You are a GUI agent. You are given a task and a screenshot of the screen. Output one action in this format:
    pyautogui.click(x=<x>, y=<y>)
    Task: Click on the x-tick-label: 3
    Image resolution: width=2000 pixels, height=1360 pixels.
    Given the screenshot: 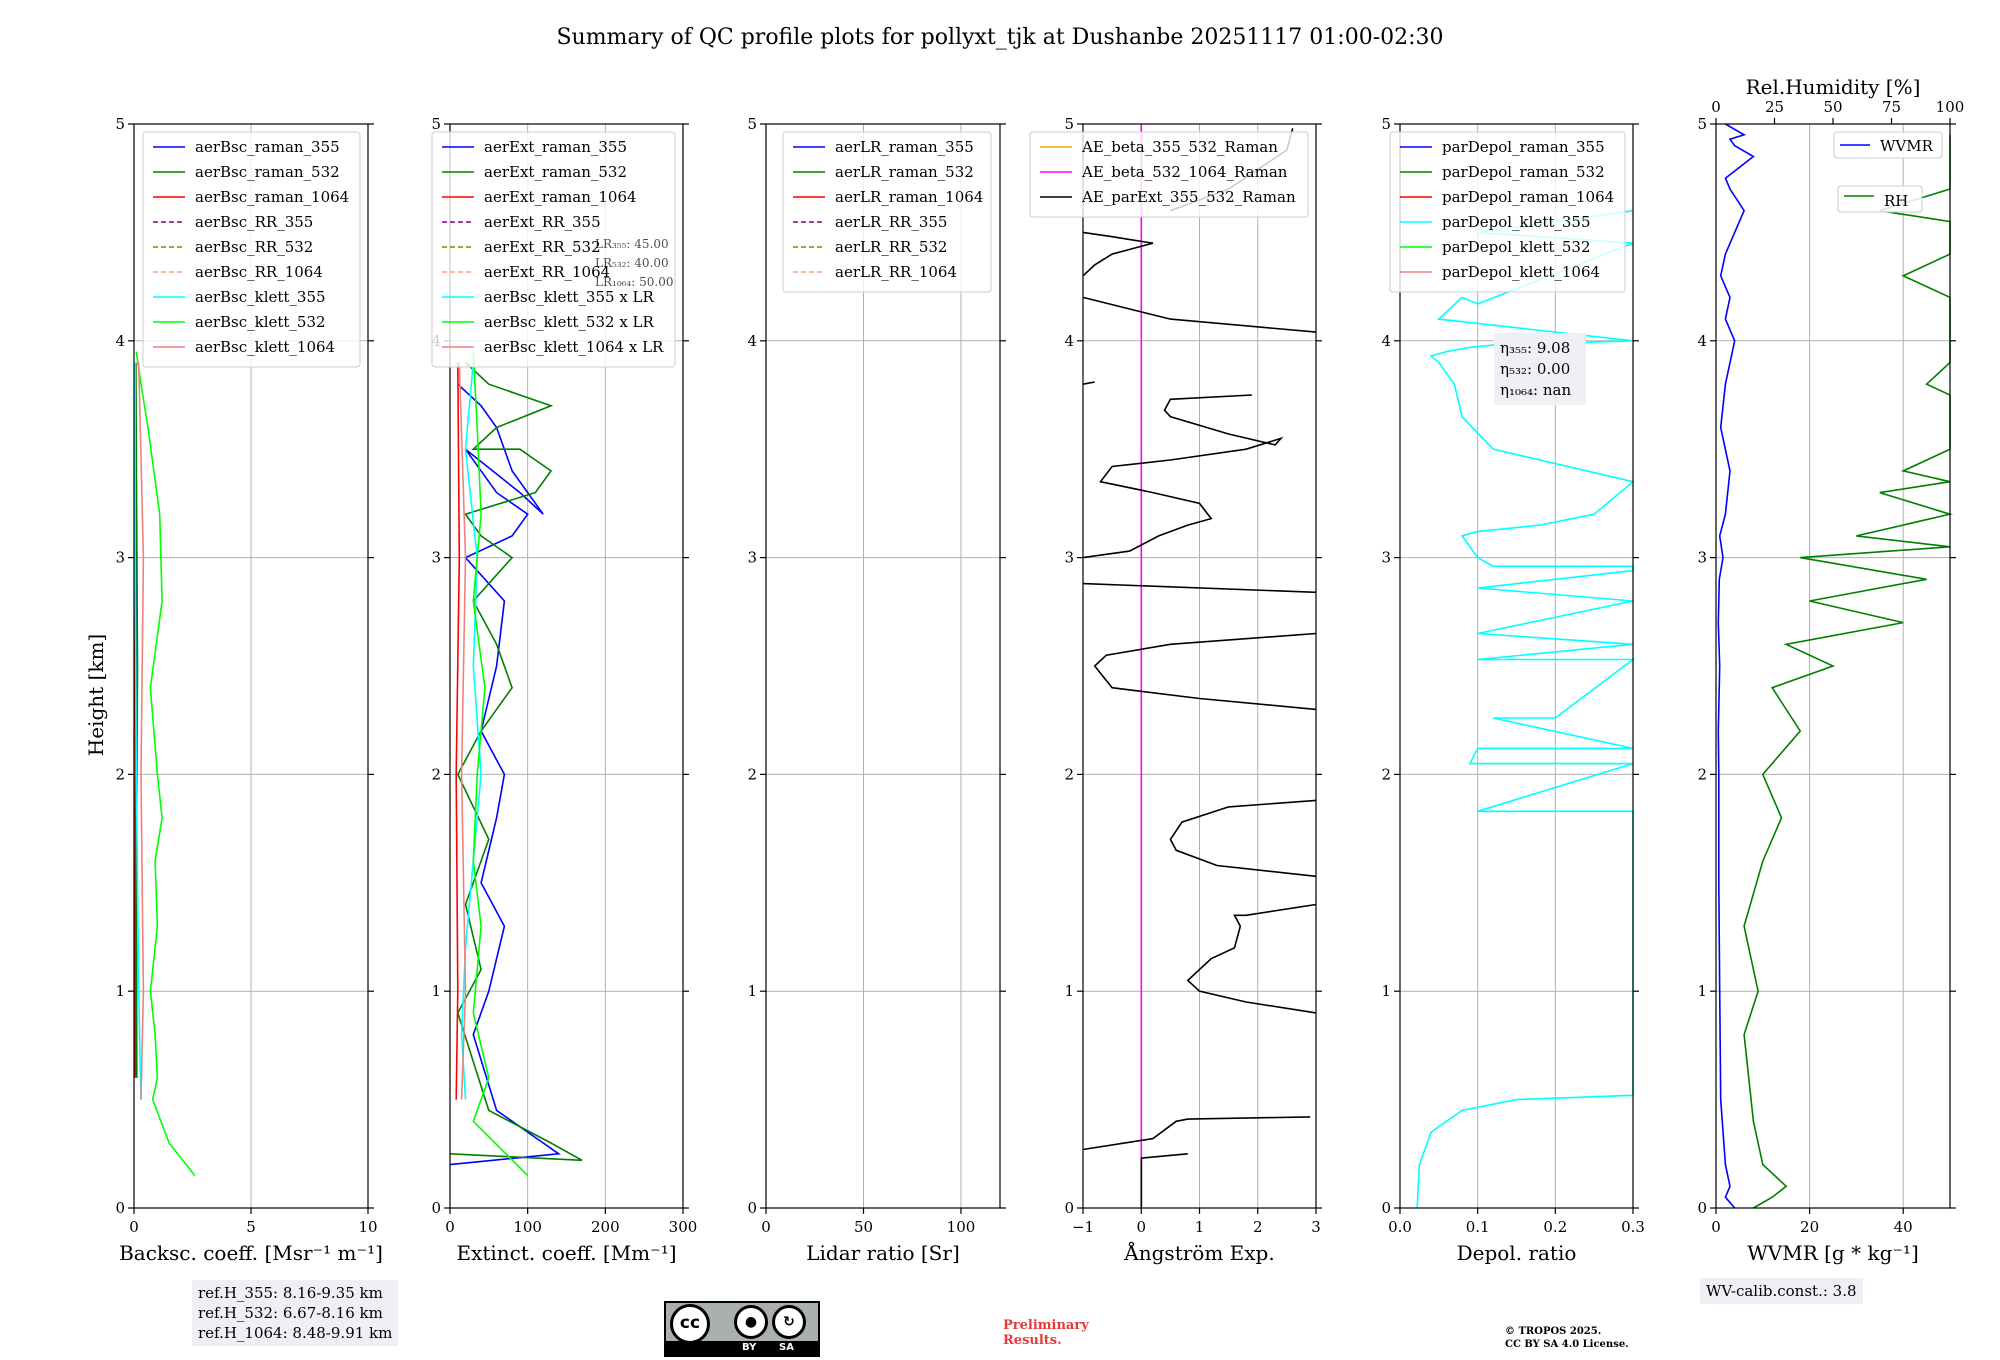 What is the action you would take?
    pyautogui.click(x=1316, y=1227)
    